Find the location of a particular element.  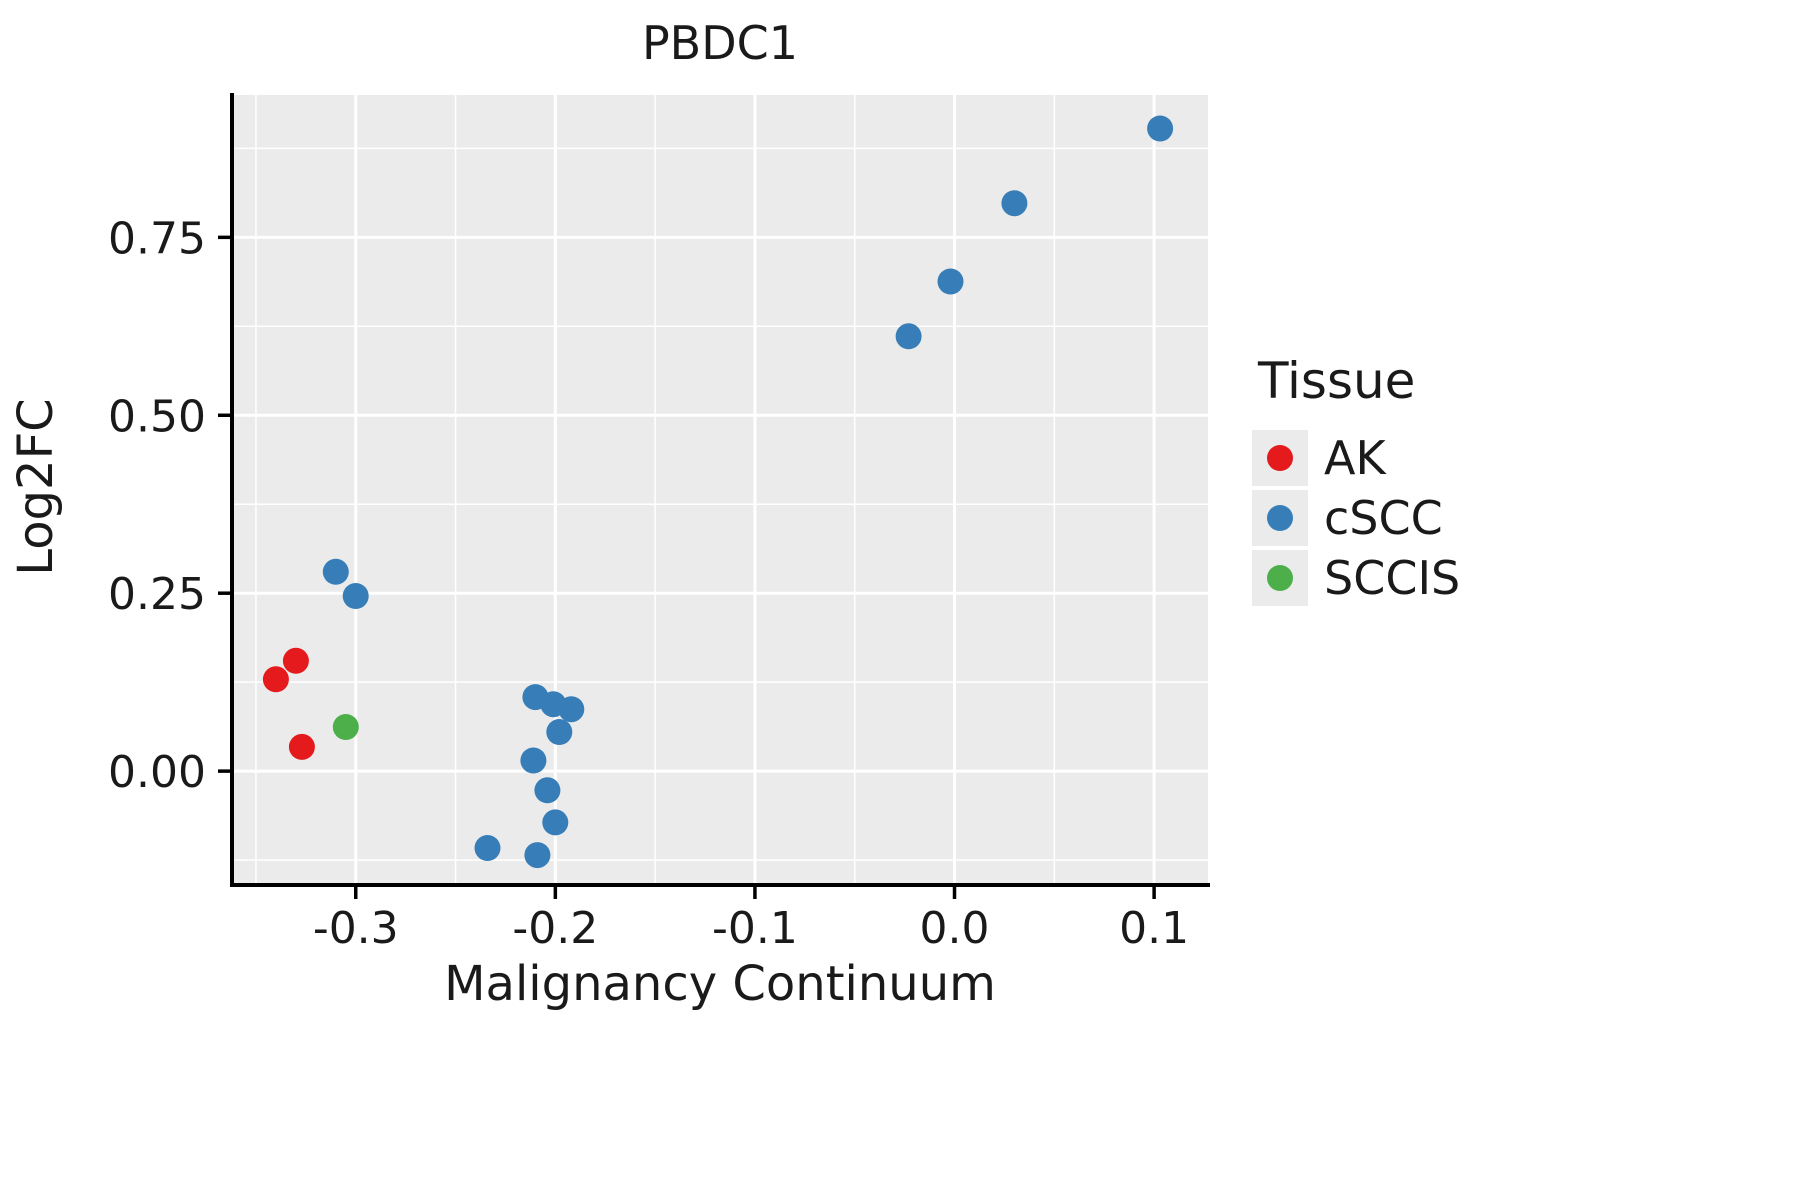

sccis-dot-icon is located at coordinates (1280, 578).